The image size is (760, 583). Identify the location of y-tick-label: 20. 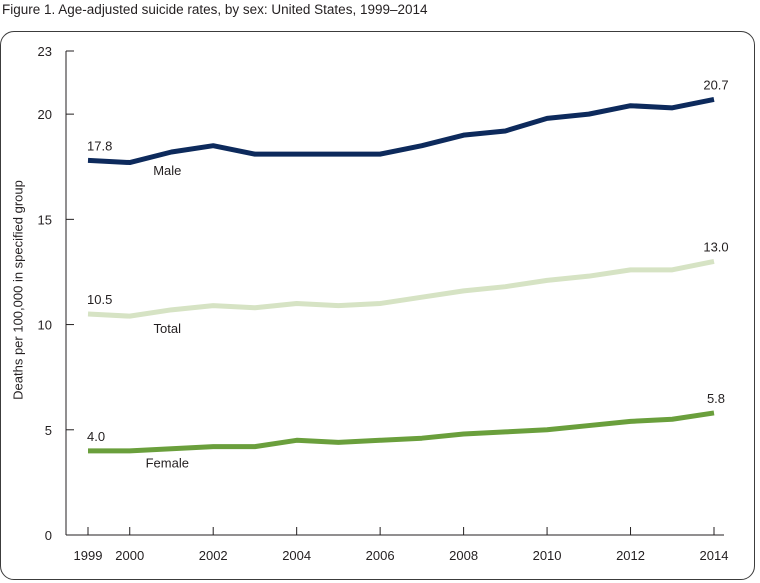
(45, 114).